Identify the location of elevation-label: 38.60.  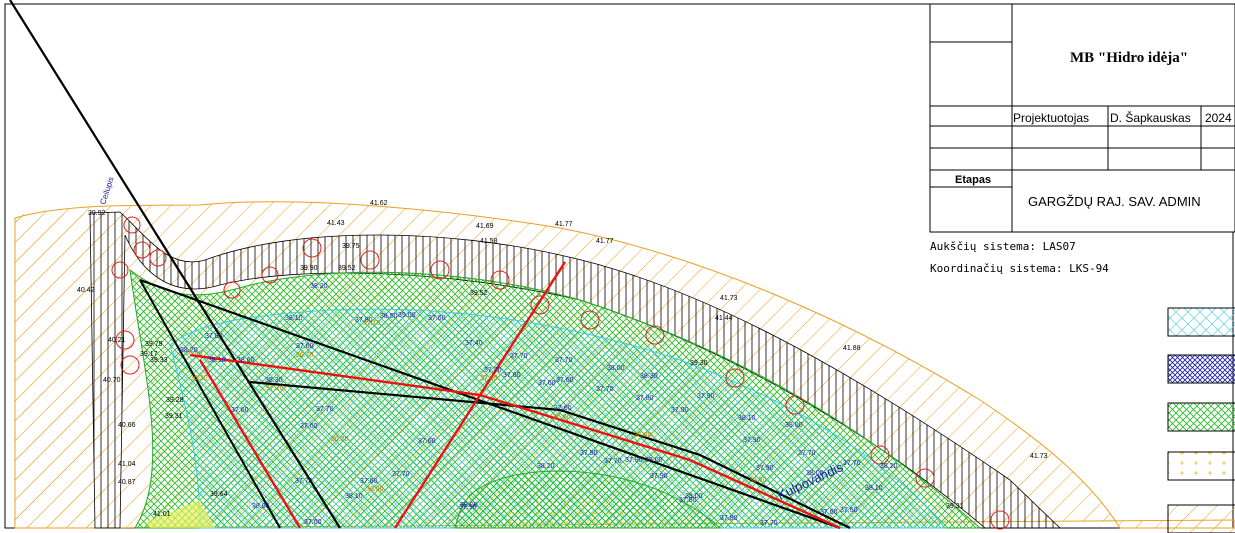
(246, 360).